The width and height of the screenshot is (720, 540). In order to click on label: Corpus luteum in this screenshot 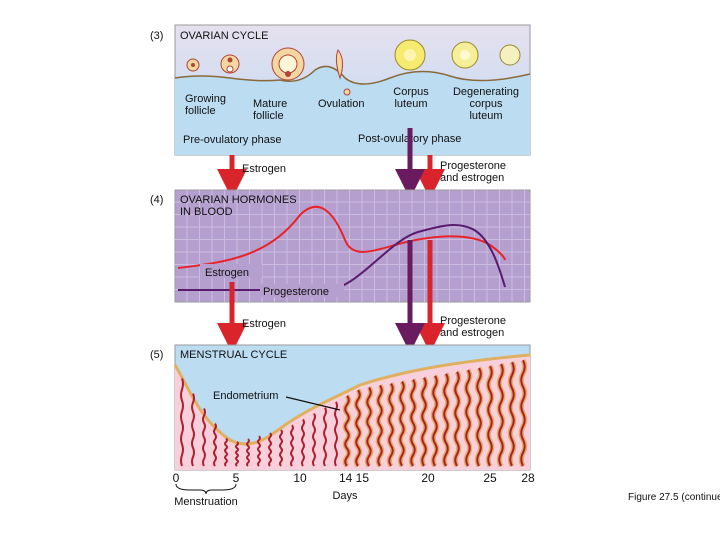, I will do `click(411, 98)`.